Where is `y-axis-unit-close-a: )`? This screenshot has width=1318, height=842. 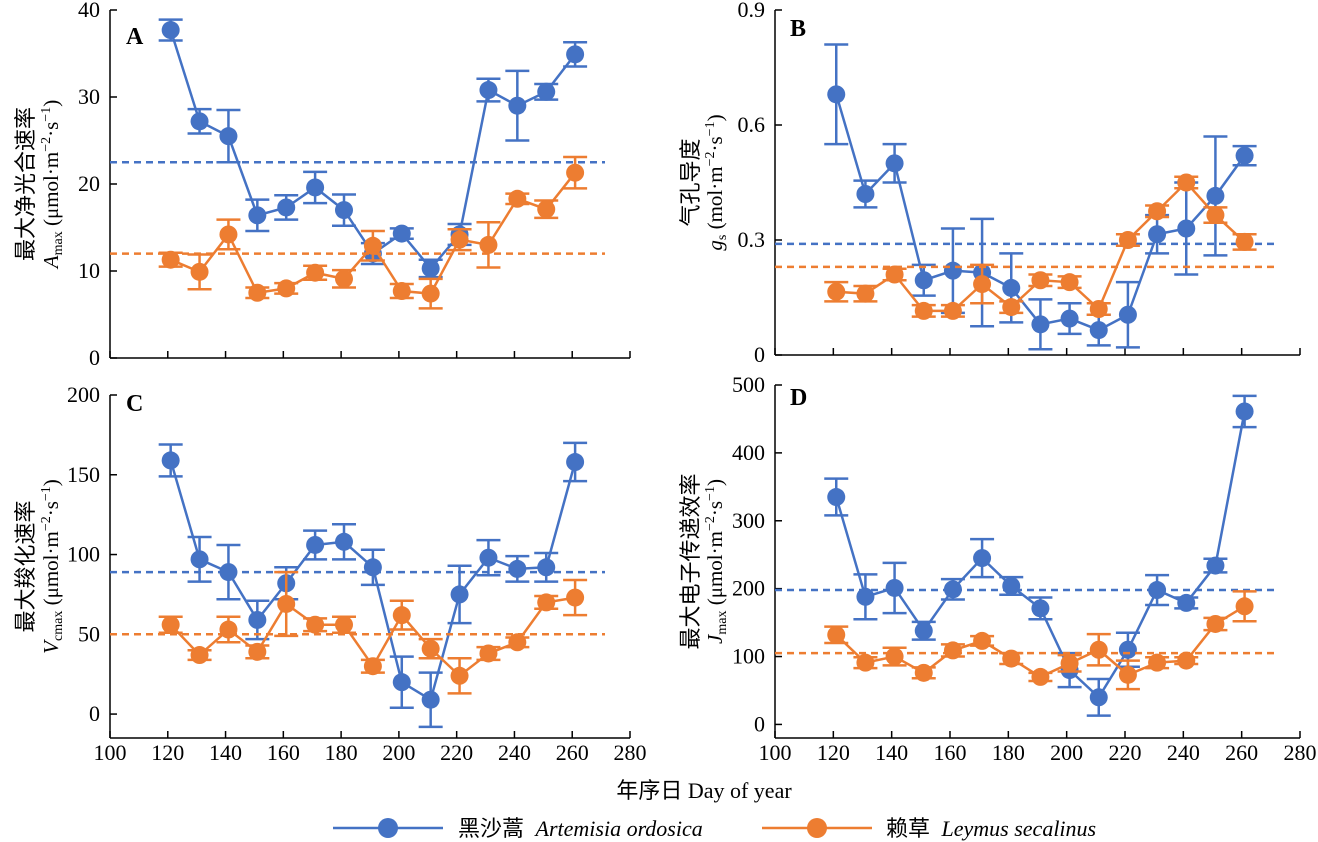 y-axis-unit-close-a: ) is located at coordinates (51, 103).